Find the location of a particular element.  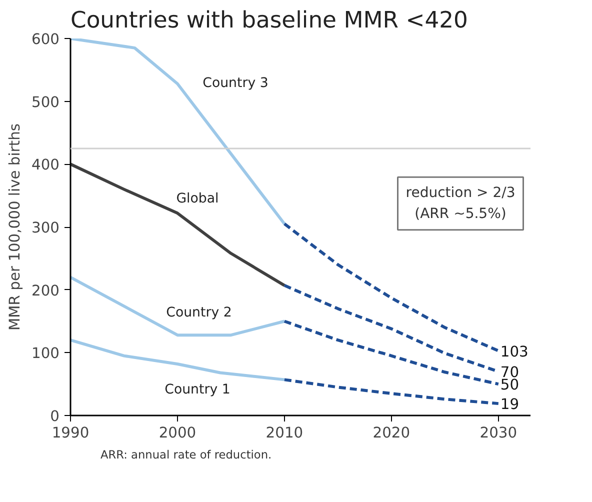

y-tick-label: 600 is located at coordinates (46, 39).